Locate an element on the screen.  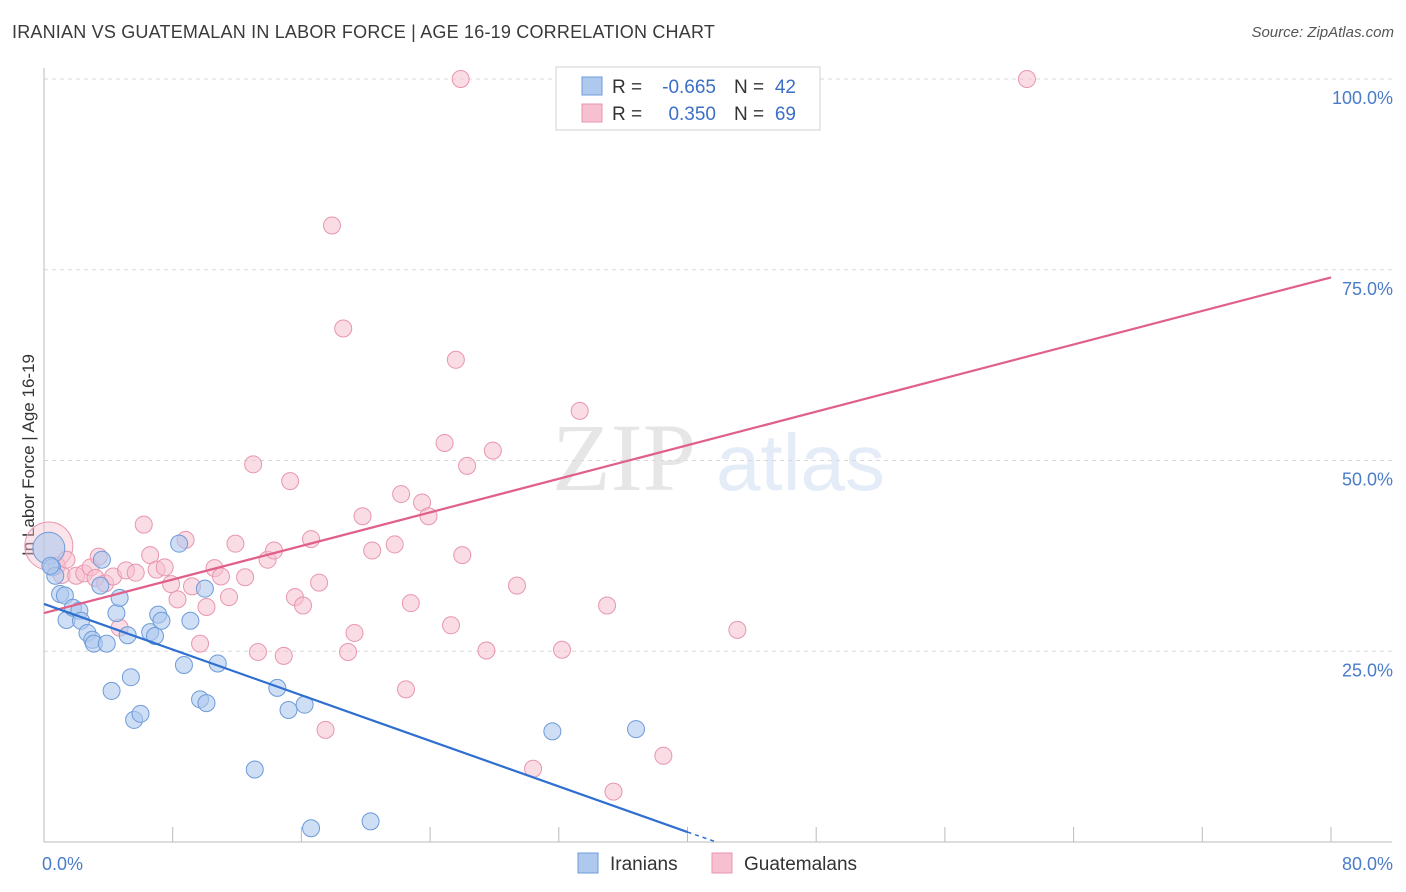
legend-swatch-iranians is located at coordinates (592, 86).